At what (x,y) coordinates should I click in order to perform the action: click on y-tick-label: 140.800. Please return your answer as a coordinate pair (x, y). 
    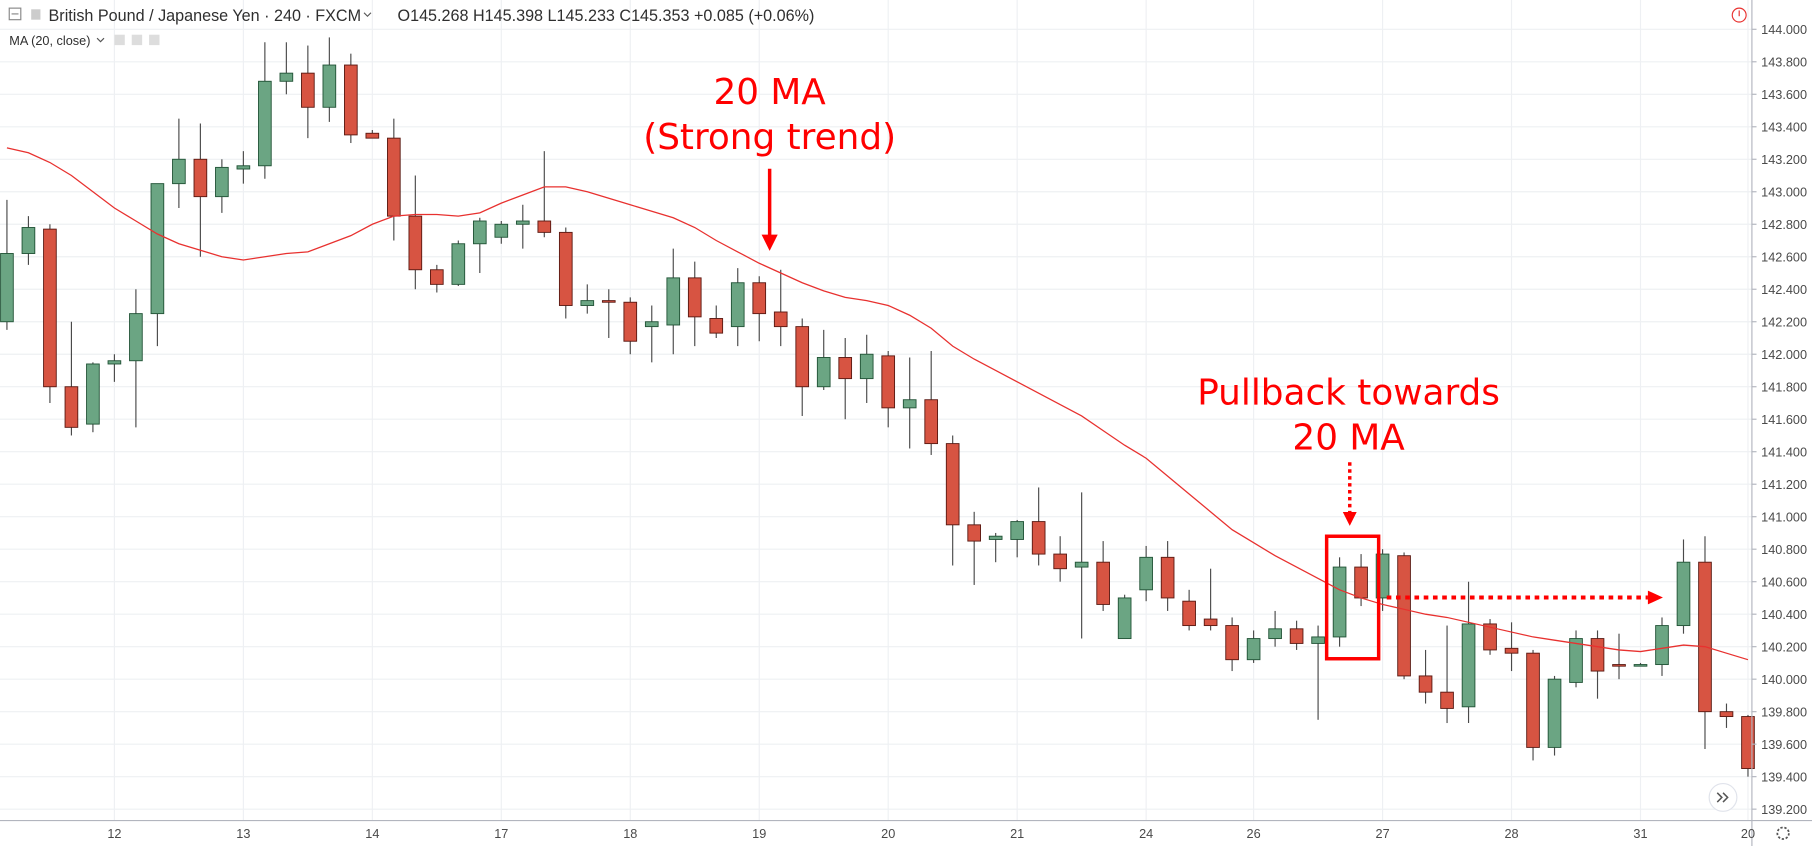
    Looking at the image, I should click on (1784, 549).